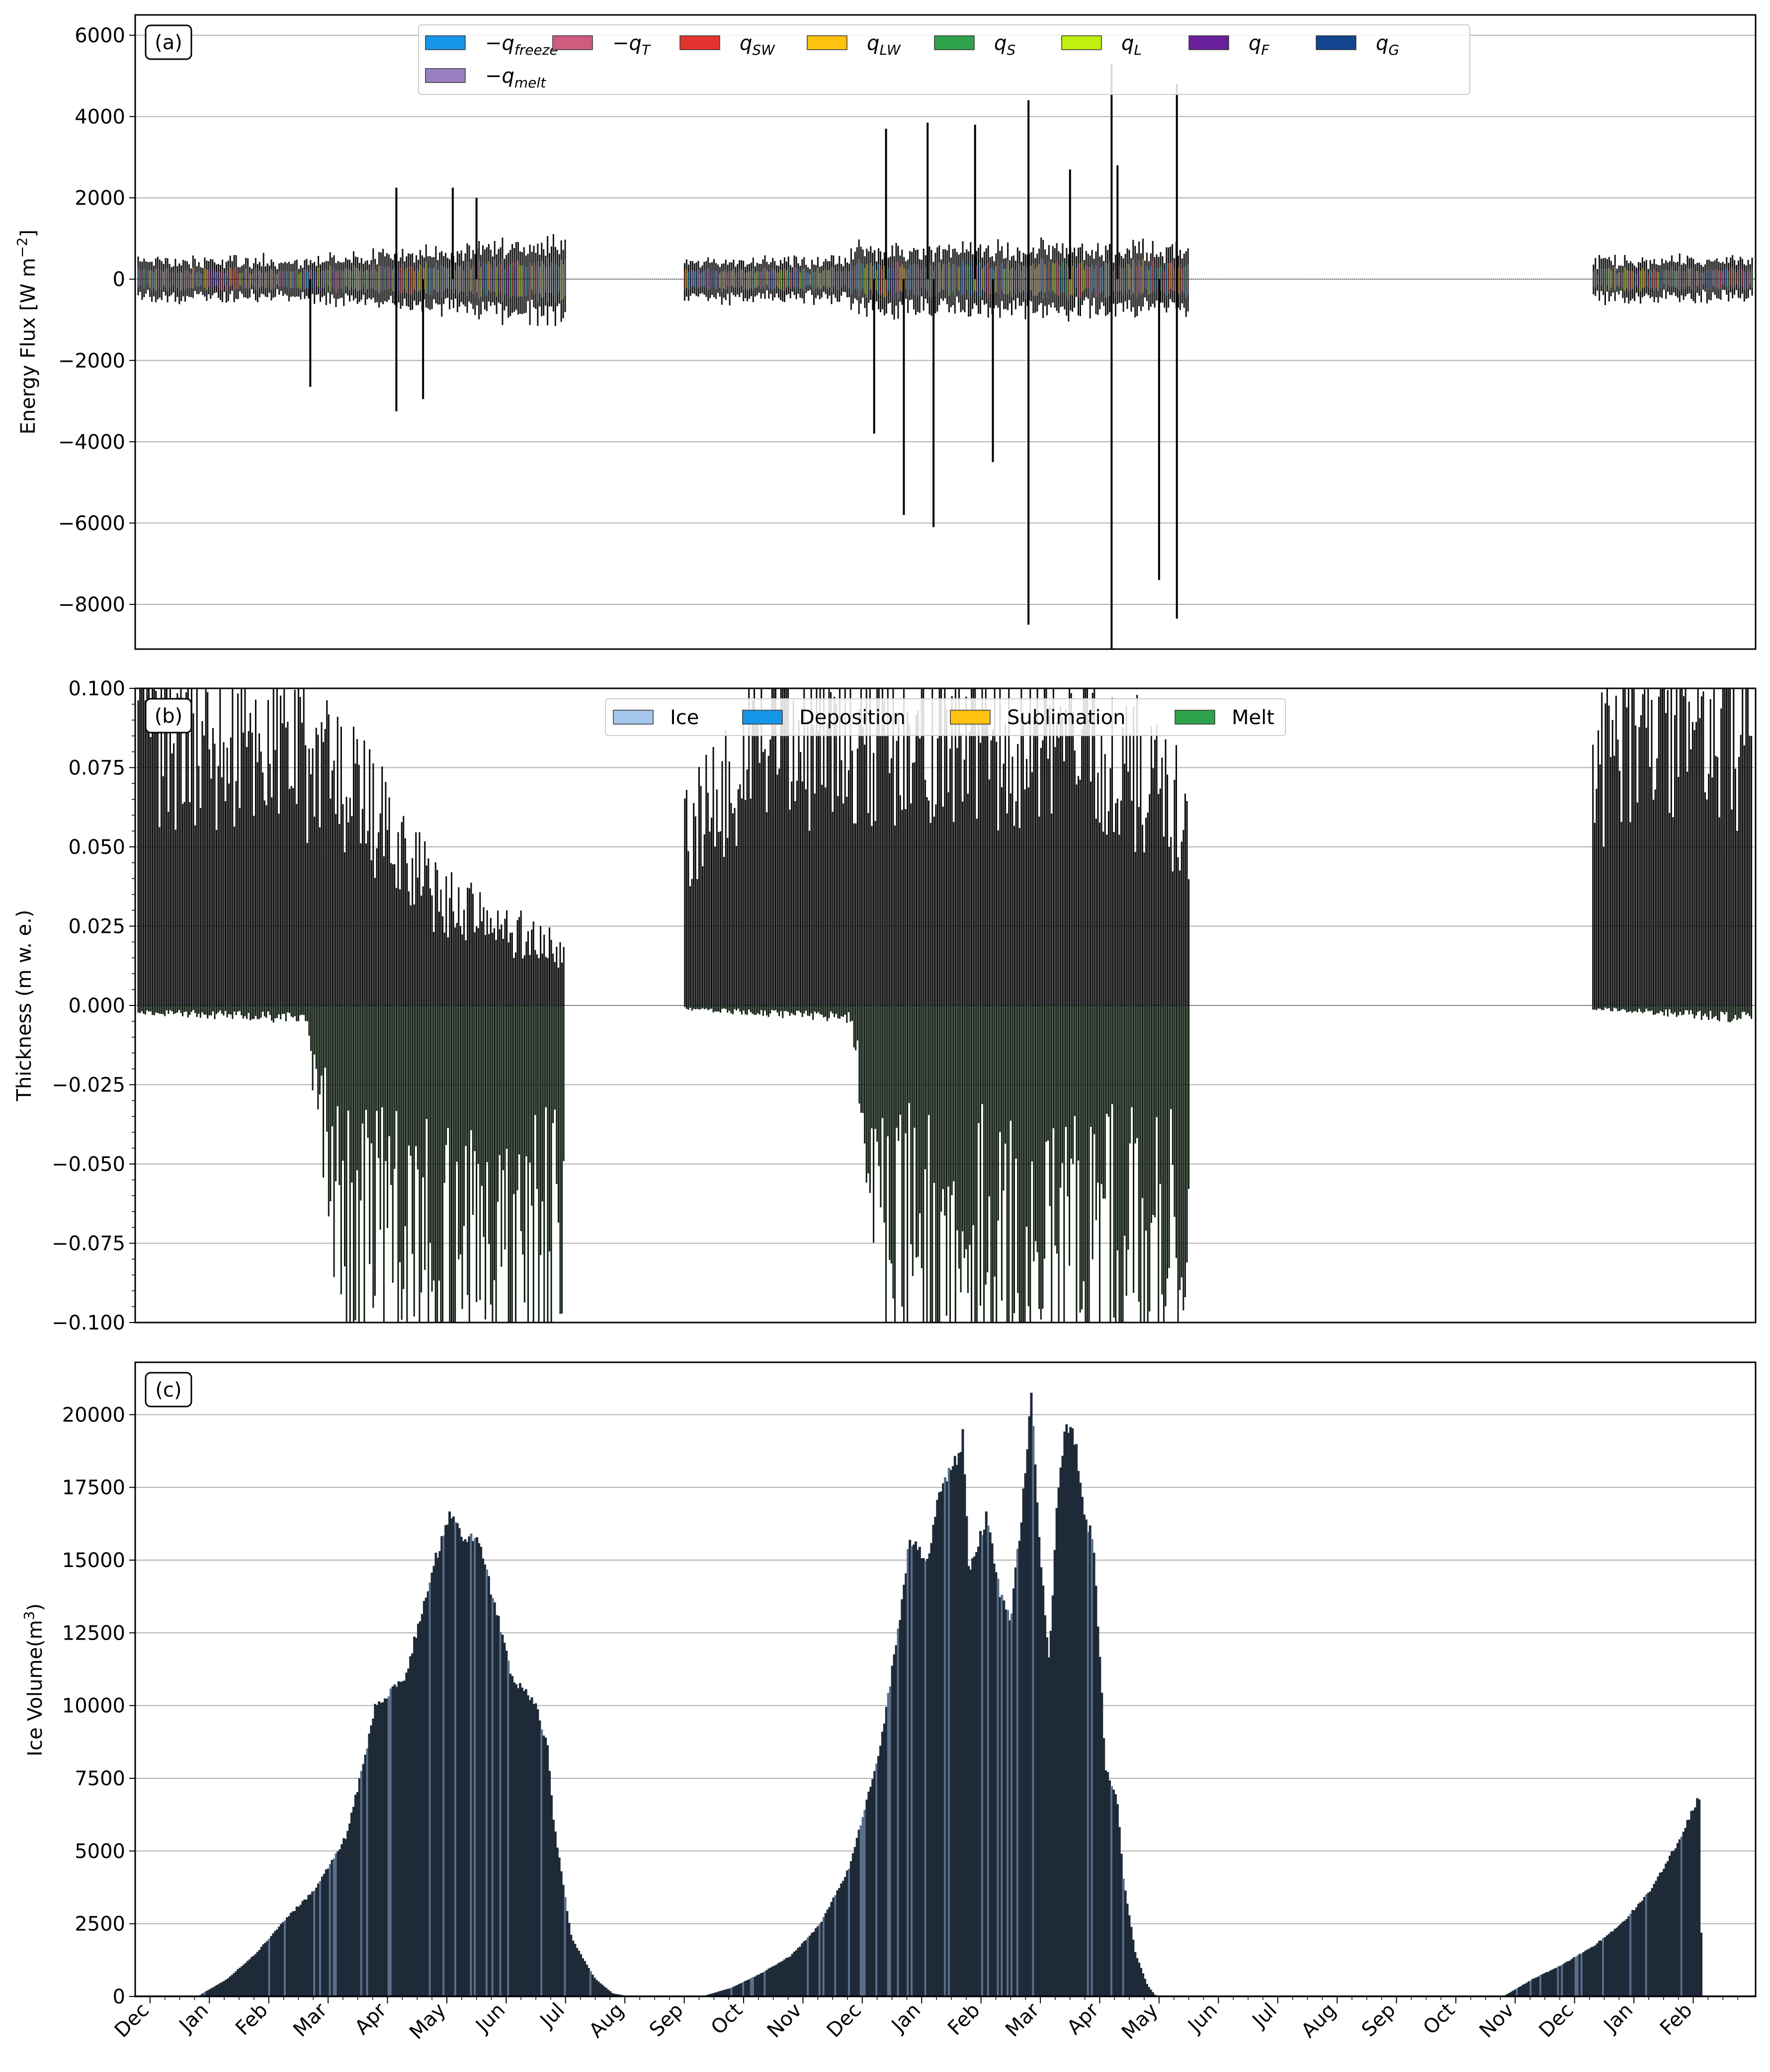 Image resolution: width=1770 pixels, height=2072 pixels. I want to click on y-tick-label: 20000, so click(93, 1415).